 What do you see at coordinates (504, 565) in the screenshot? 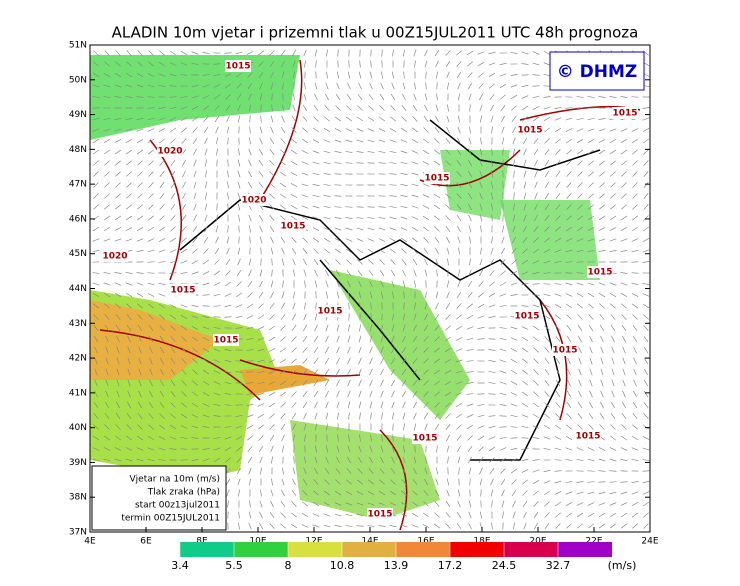
I see `colorbar-label: 24.5` at bounding box center [504, 565].